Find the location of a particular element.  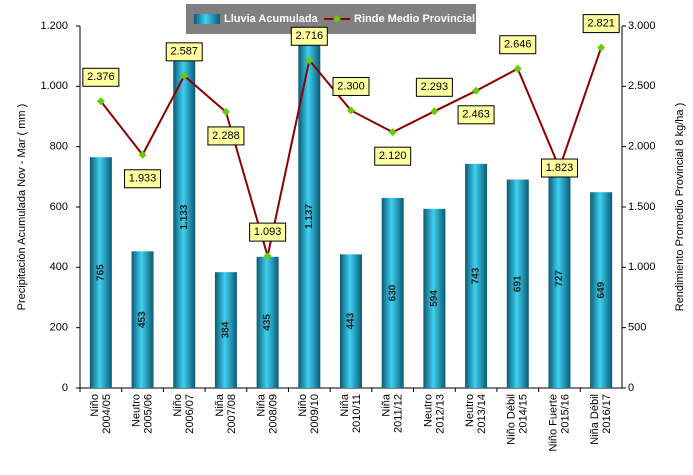

legend-marker is located at coordinates (337, 19).